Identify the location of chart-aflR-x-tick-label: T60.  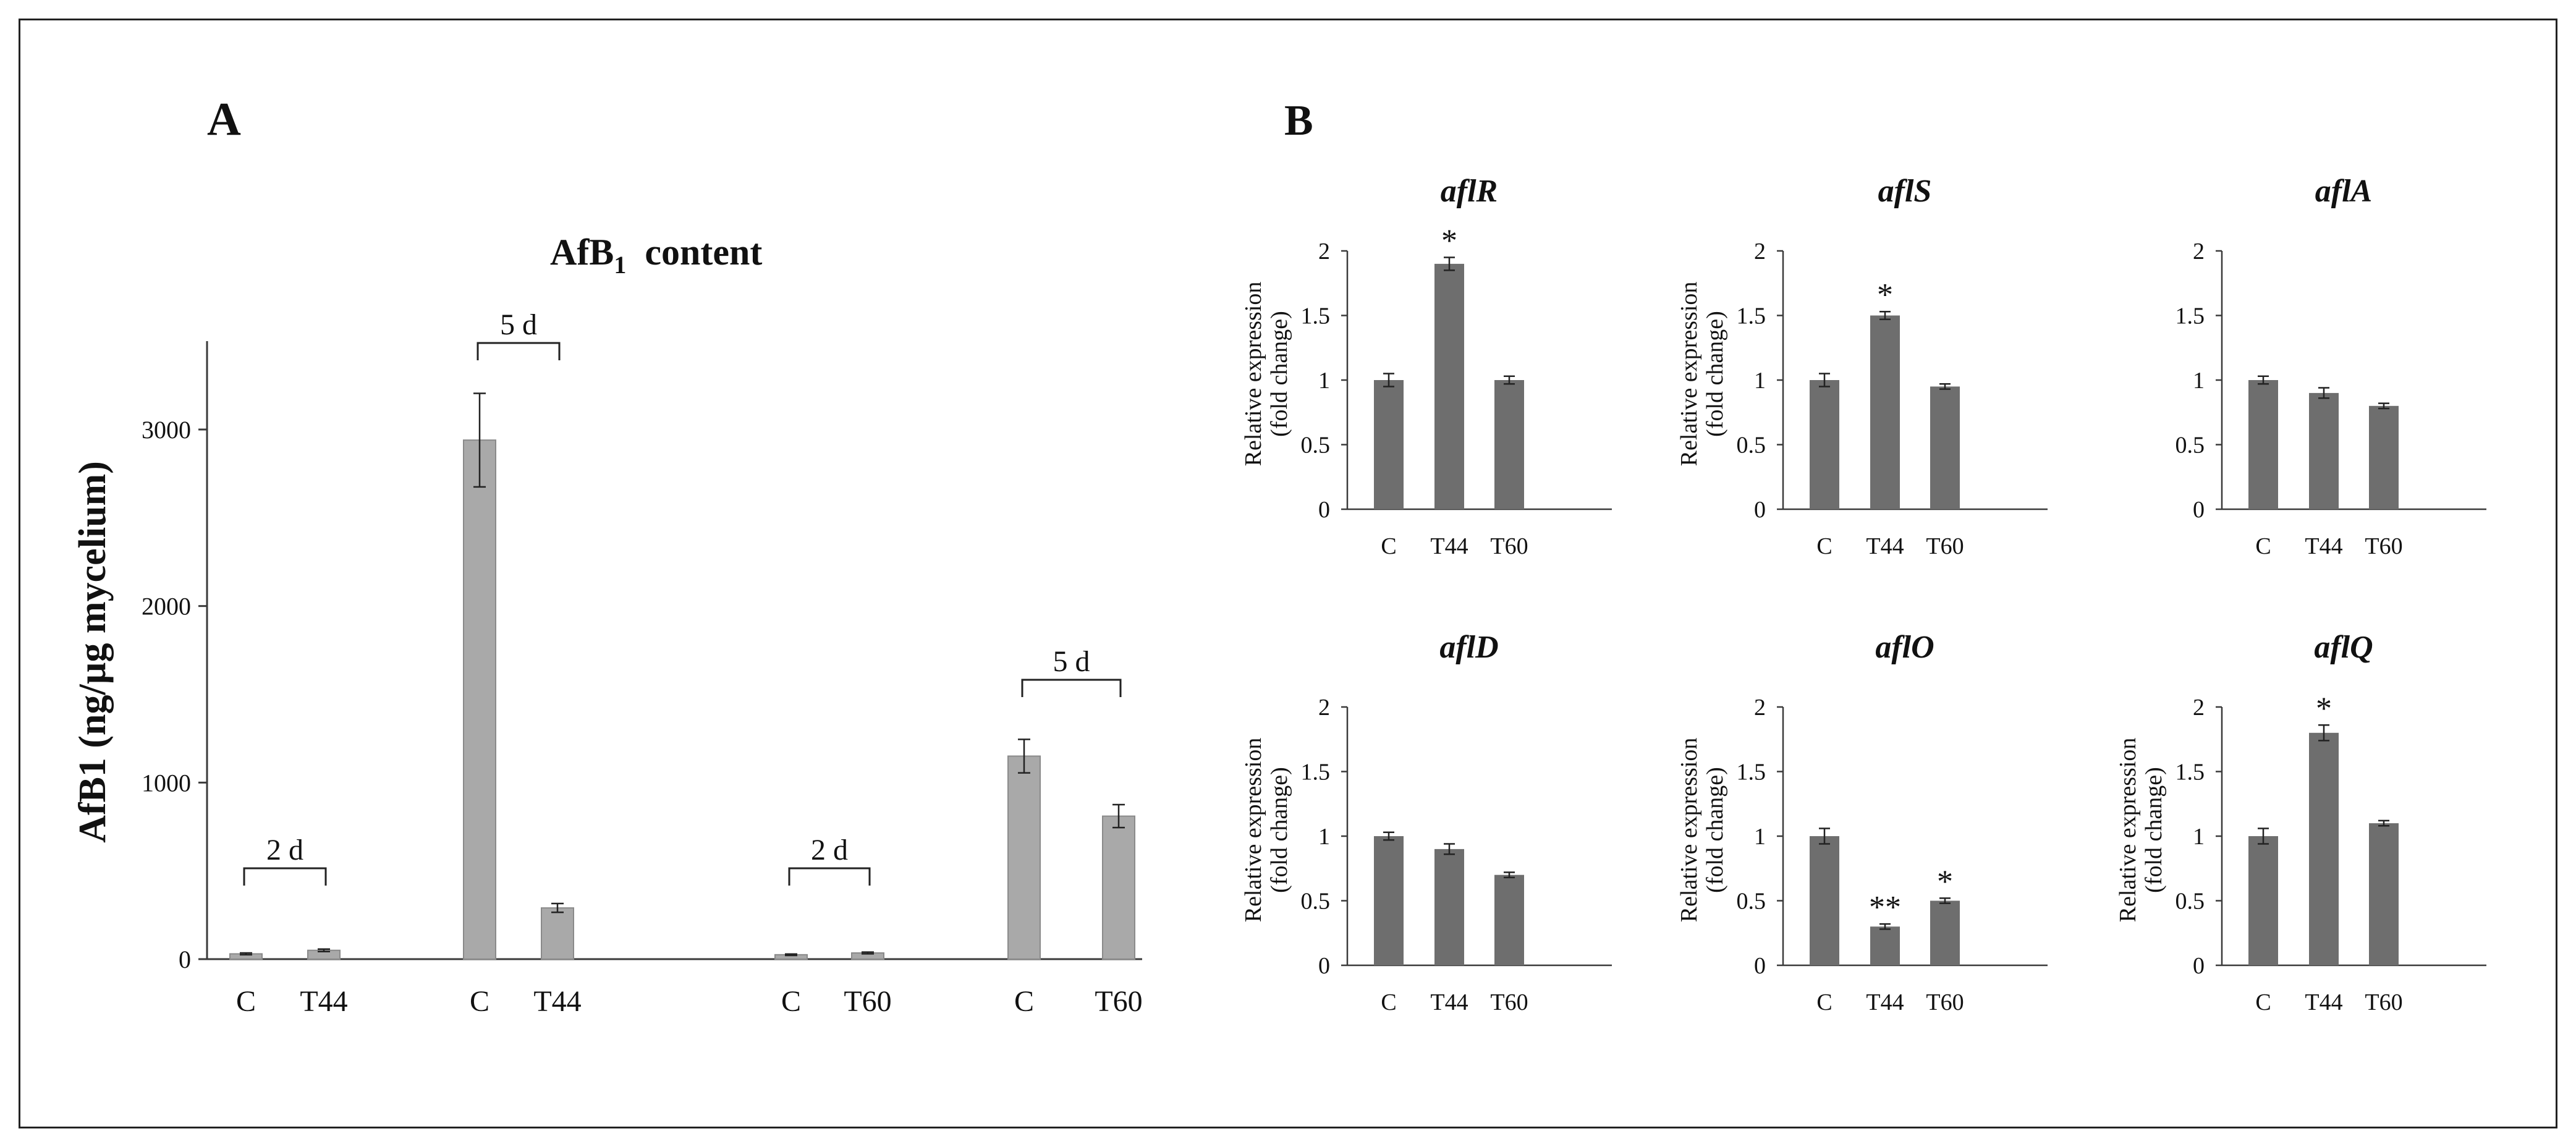
(1509, 546).